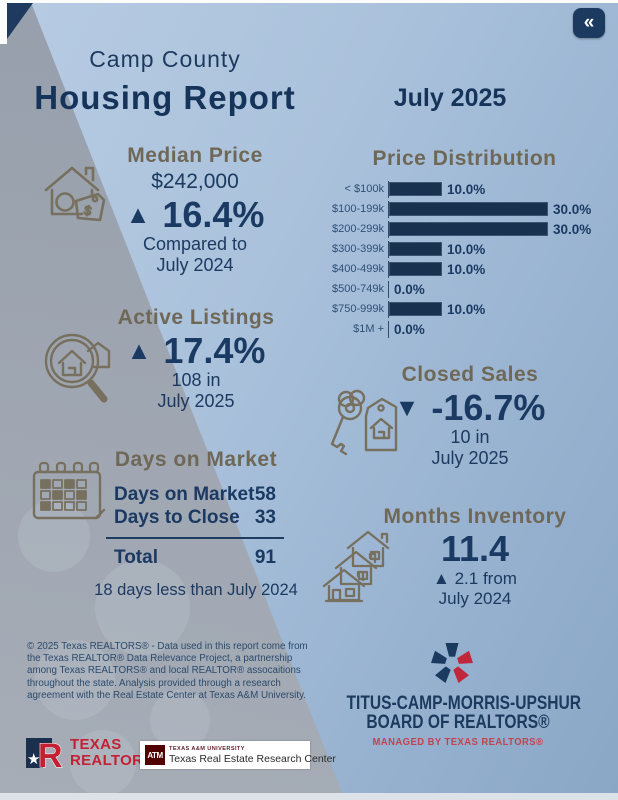 Image resolution: width=618 pixels, height=800 pixels. Describe the element at coordinates (407, 408) in the screenshot. I see `down-arrow-icon: ▼` at that location.